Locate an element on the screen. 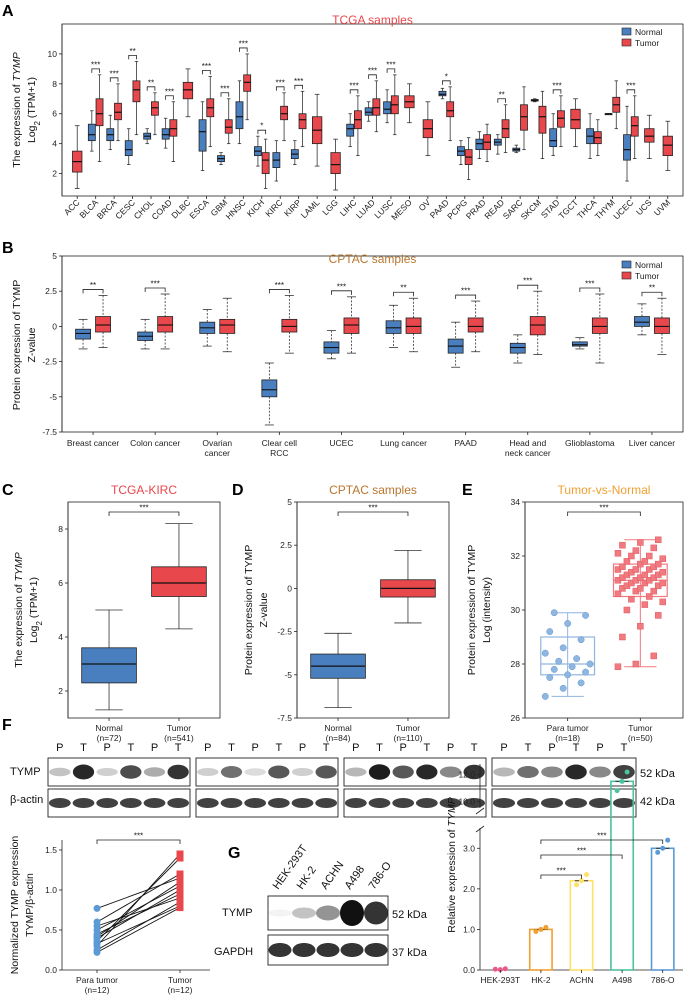 The width and height of the screenshot is (685, 998). panel-a-y-tick-label: 8 is located at coordinates (54, 84).